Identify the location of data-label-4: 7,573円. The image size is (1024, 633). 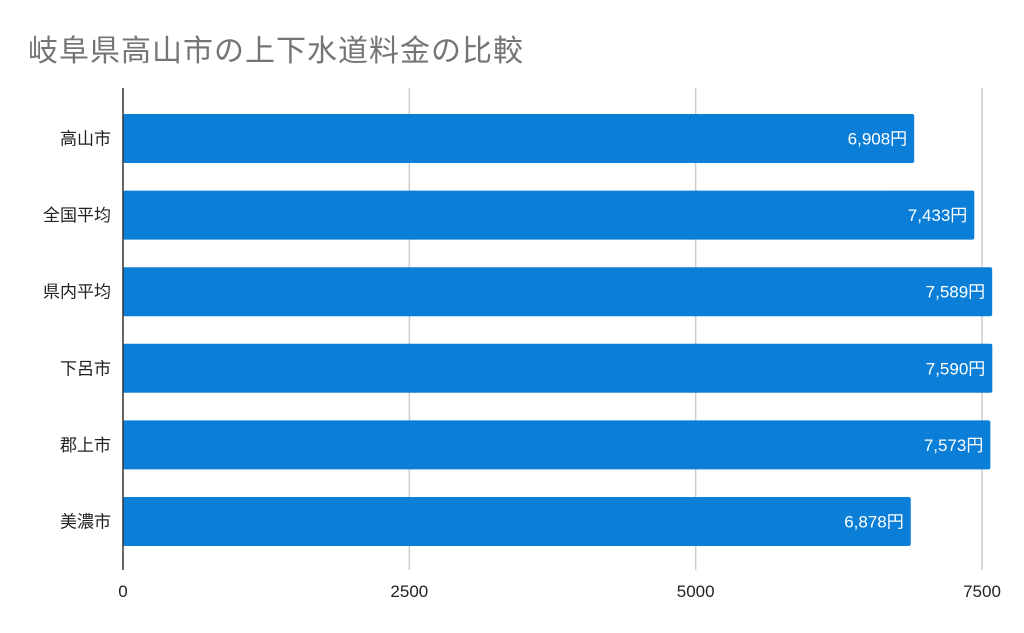
(954, 445).